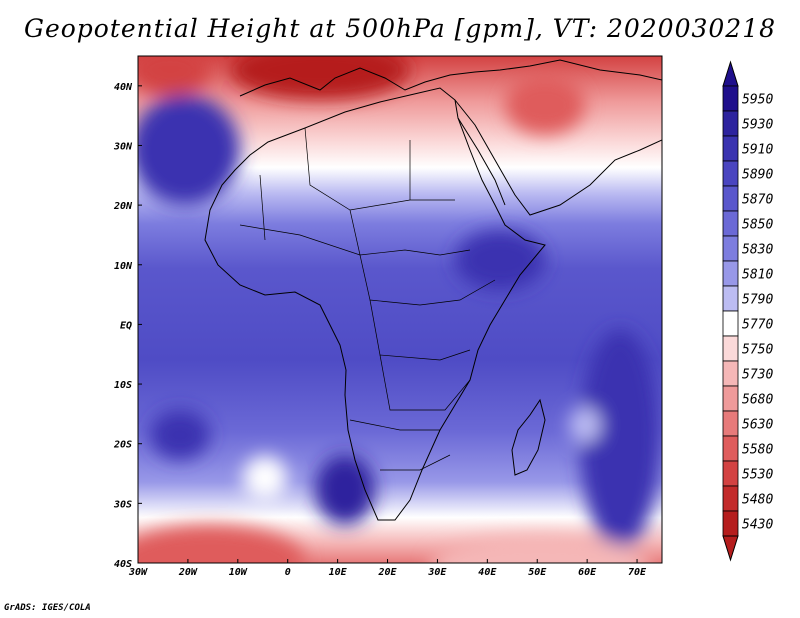  What do you see at coordinates (545, 105) in the screenshot?
I see `trough-middle-east` at bounding box center [545, 105].